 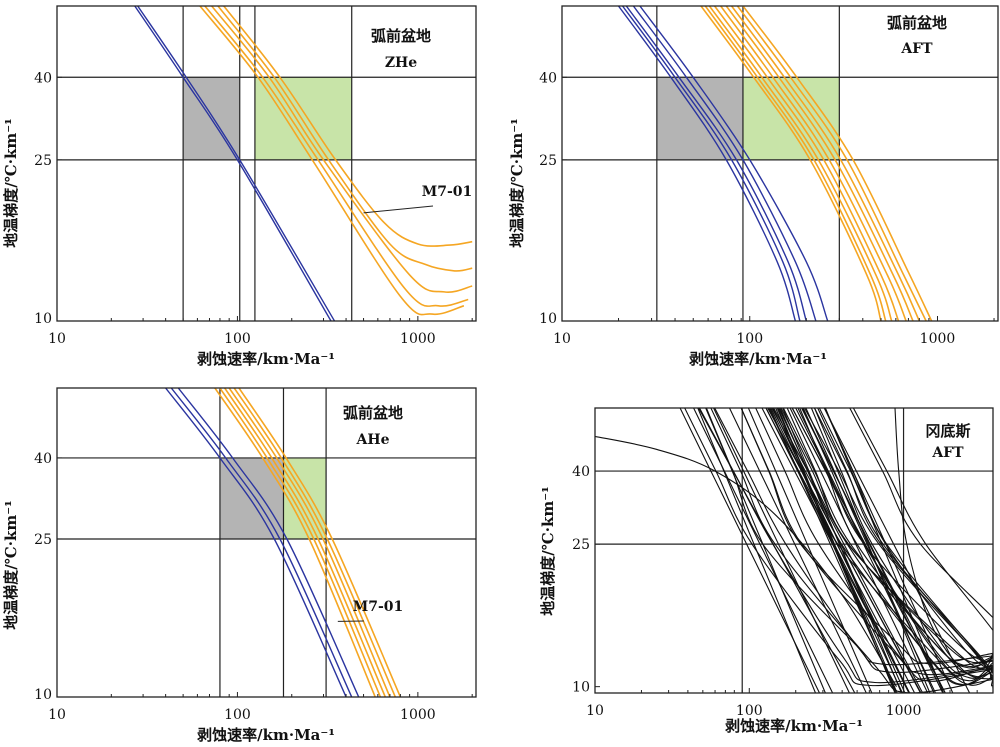 What do you see at coordinates (447, 192) in the screenshot?
I see `annotation-label: M7-01` at bounding box center [447, 192].